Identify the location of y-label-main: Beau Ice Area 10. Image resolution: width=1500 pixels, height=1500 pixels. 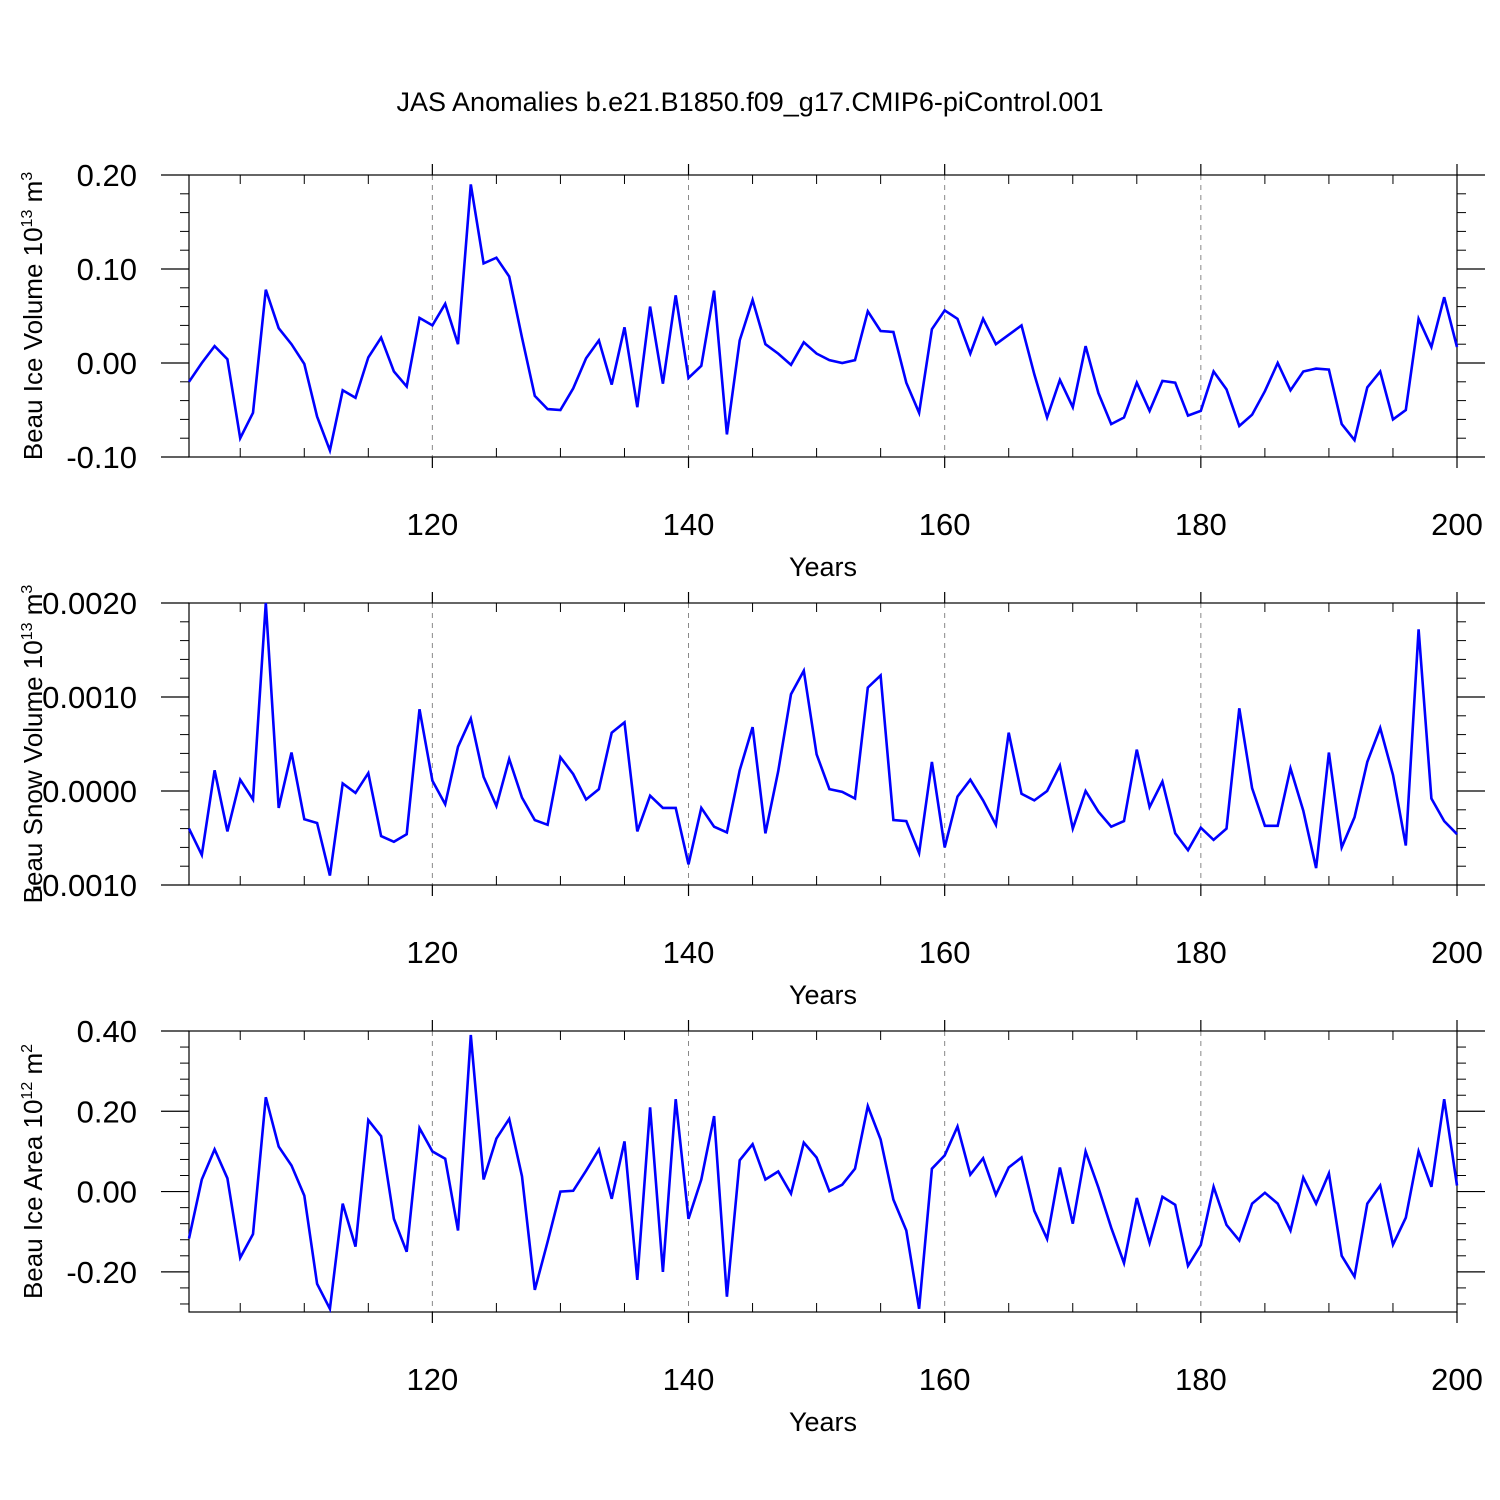
(33, 1199).